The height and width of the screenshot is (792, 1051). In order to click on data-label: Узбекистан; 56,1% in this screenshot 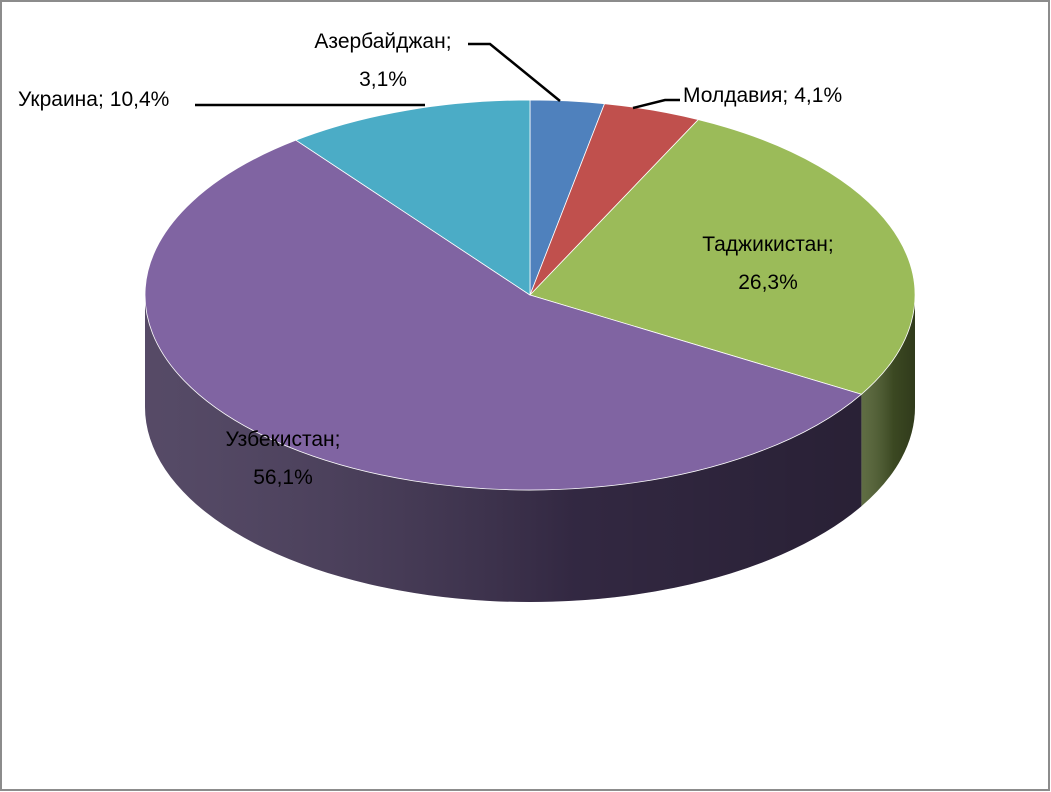, I will do `click(283, 458)`.